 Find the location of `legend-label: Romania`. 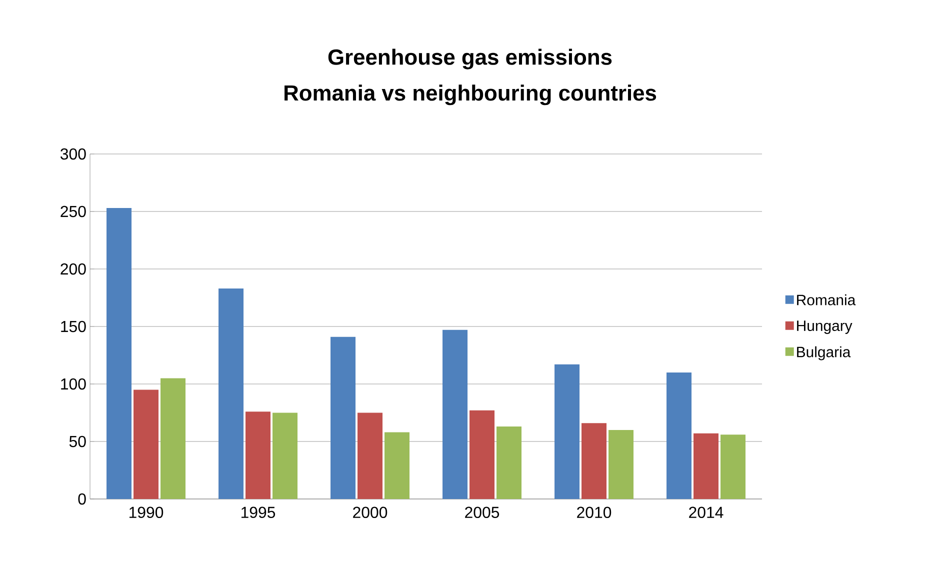

legend-label: Romania is located at coordinates (826, 300).